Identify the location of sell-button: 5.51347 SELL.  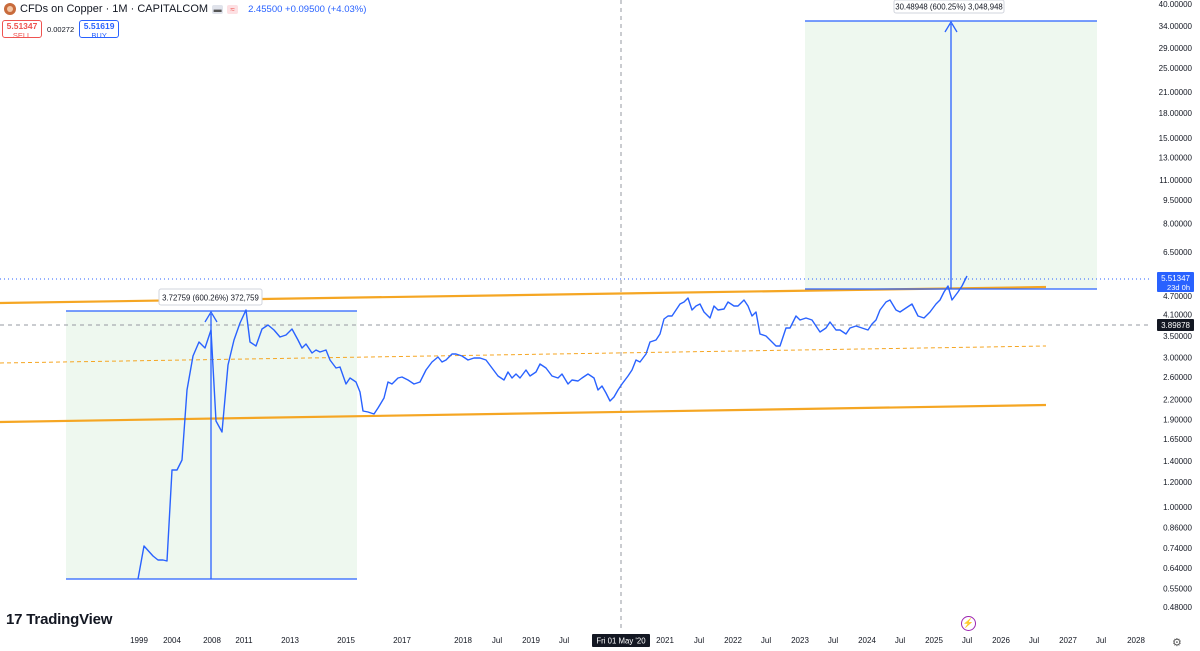
(22, 30).